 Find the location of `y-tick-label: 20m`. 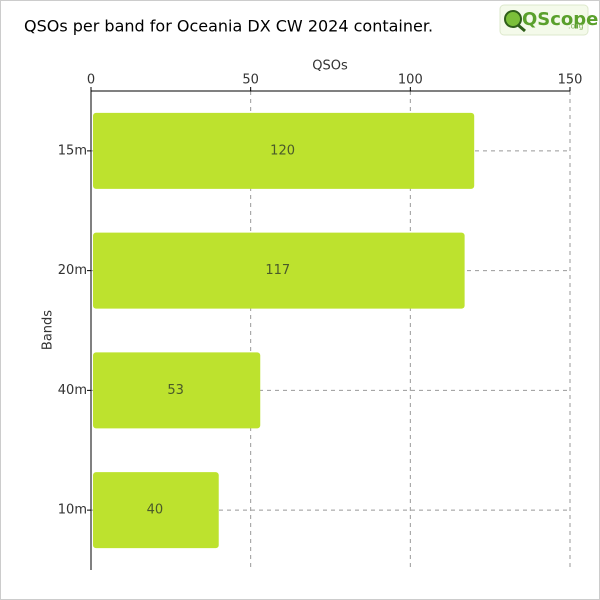

y-tick-label: 20m is located at coordinates (72, 270).